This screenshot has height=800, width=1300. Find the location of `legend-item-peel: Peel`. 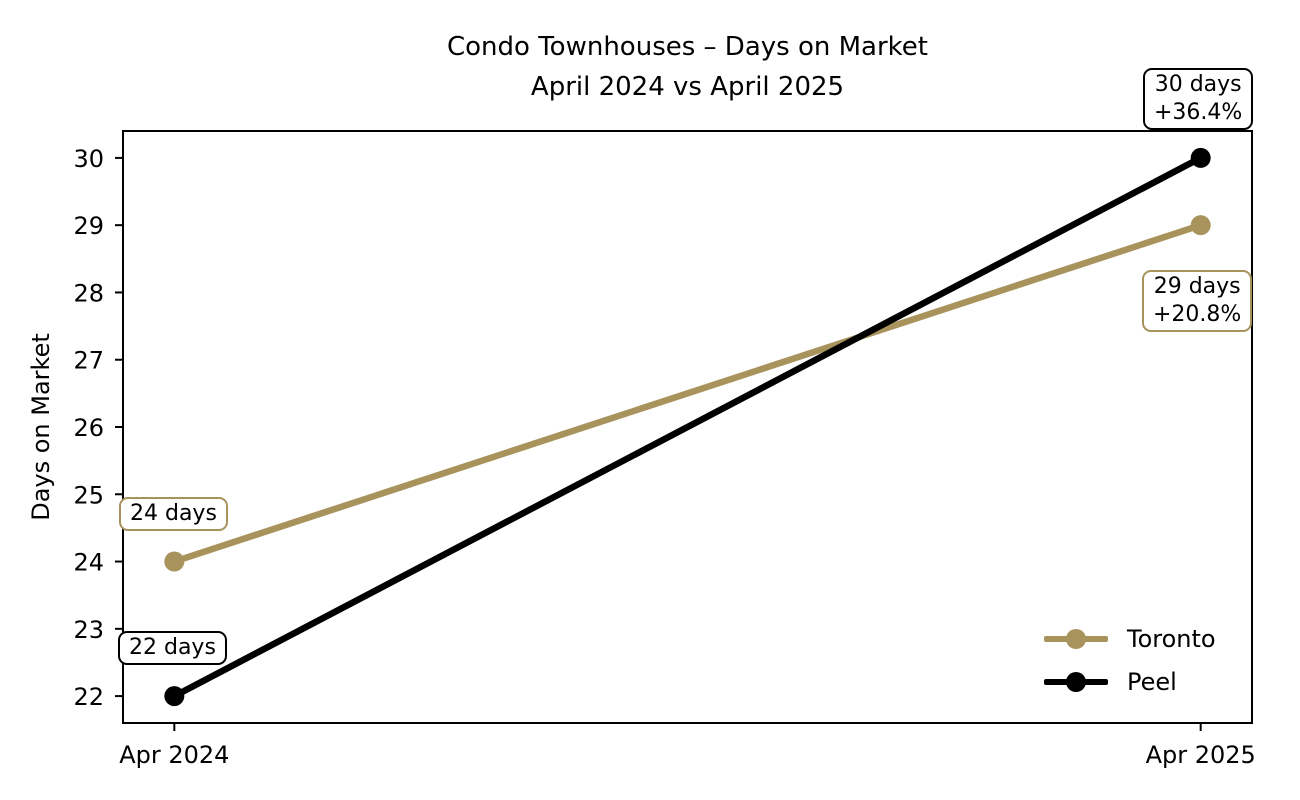

legend-item-peel: Peel is located at coordinates (1130, 682).